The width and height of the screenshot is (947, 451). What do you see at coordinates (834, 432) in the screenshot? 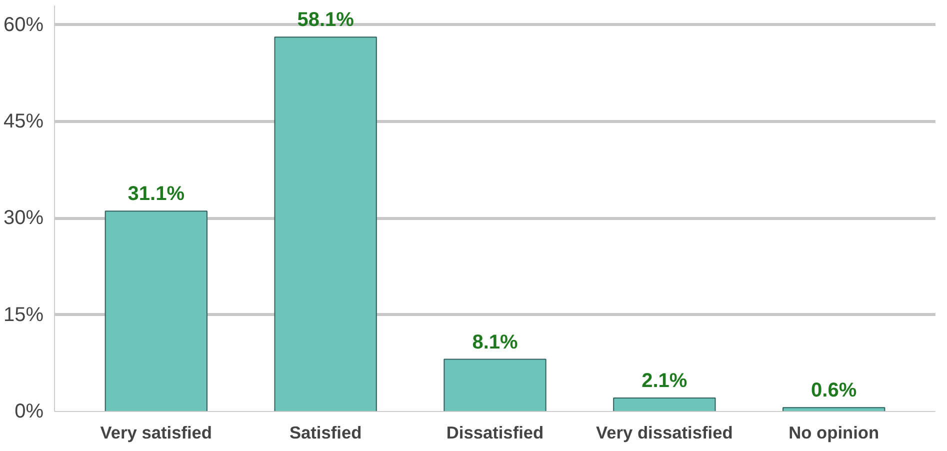
I see `x-tick-label: No opinion` at bounding box center [834, 432].